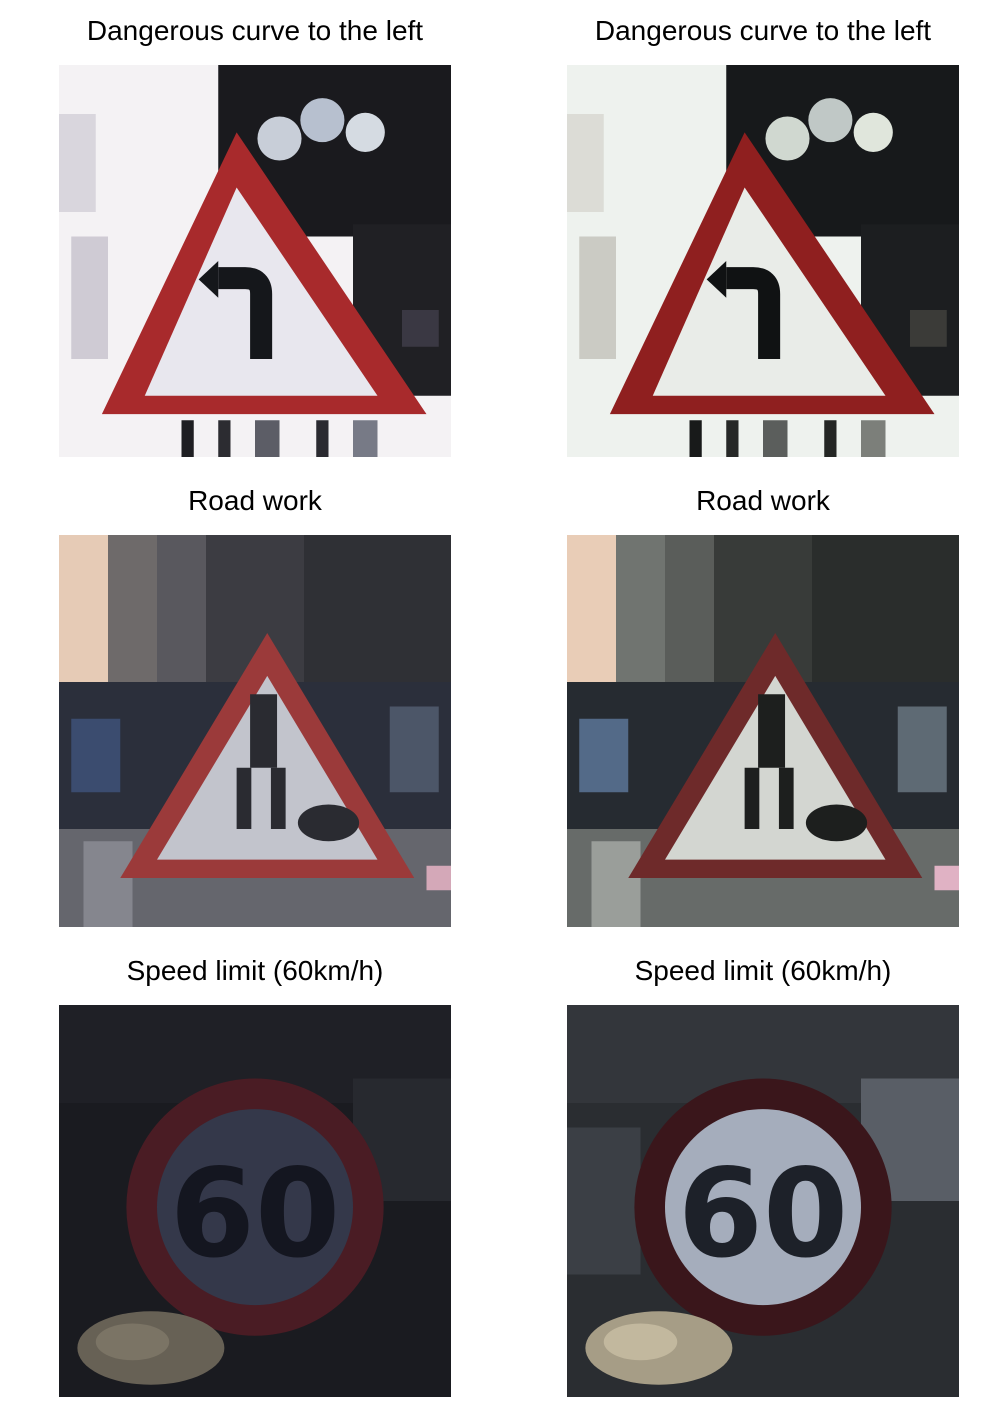 This screenshot has height=1422, width=1005. I want to click on sign-image-road-work-original, so click(255, 731).